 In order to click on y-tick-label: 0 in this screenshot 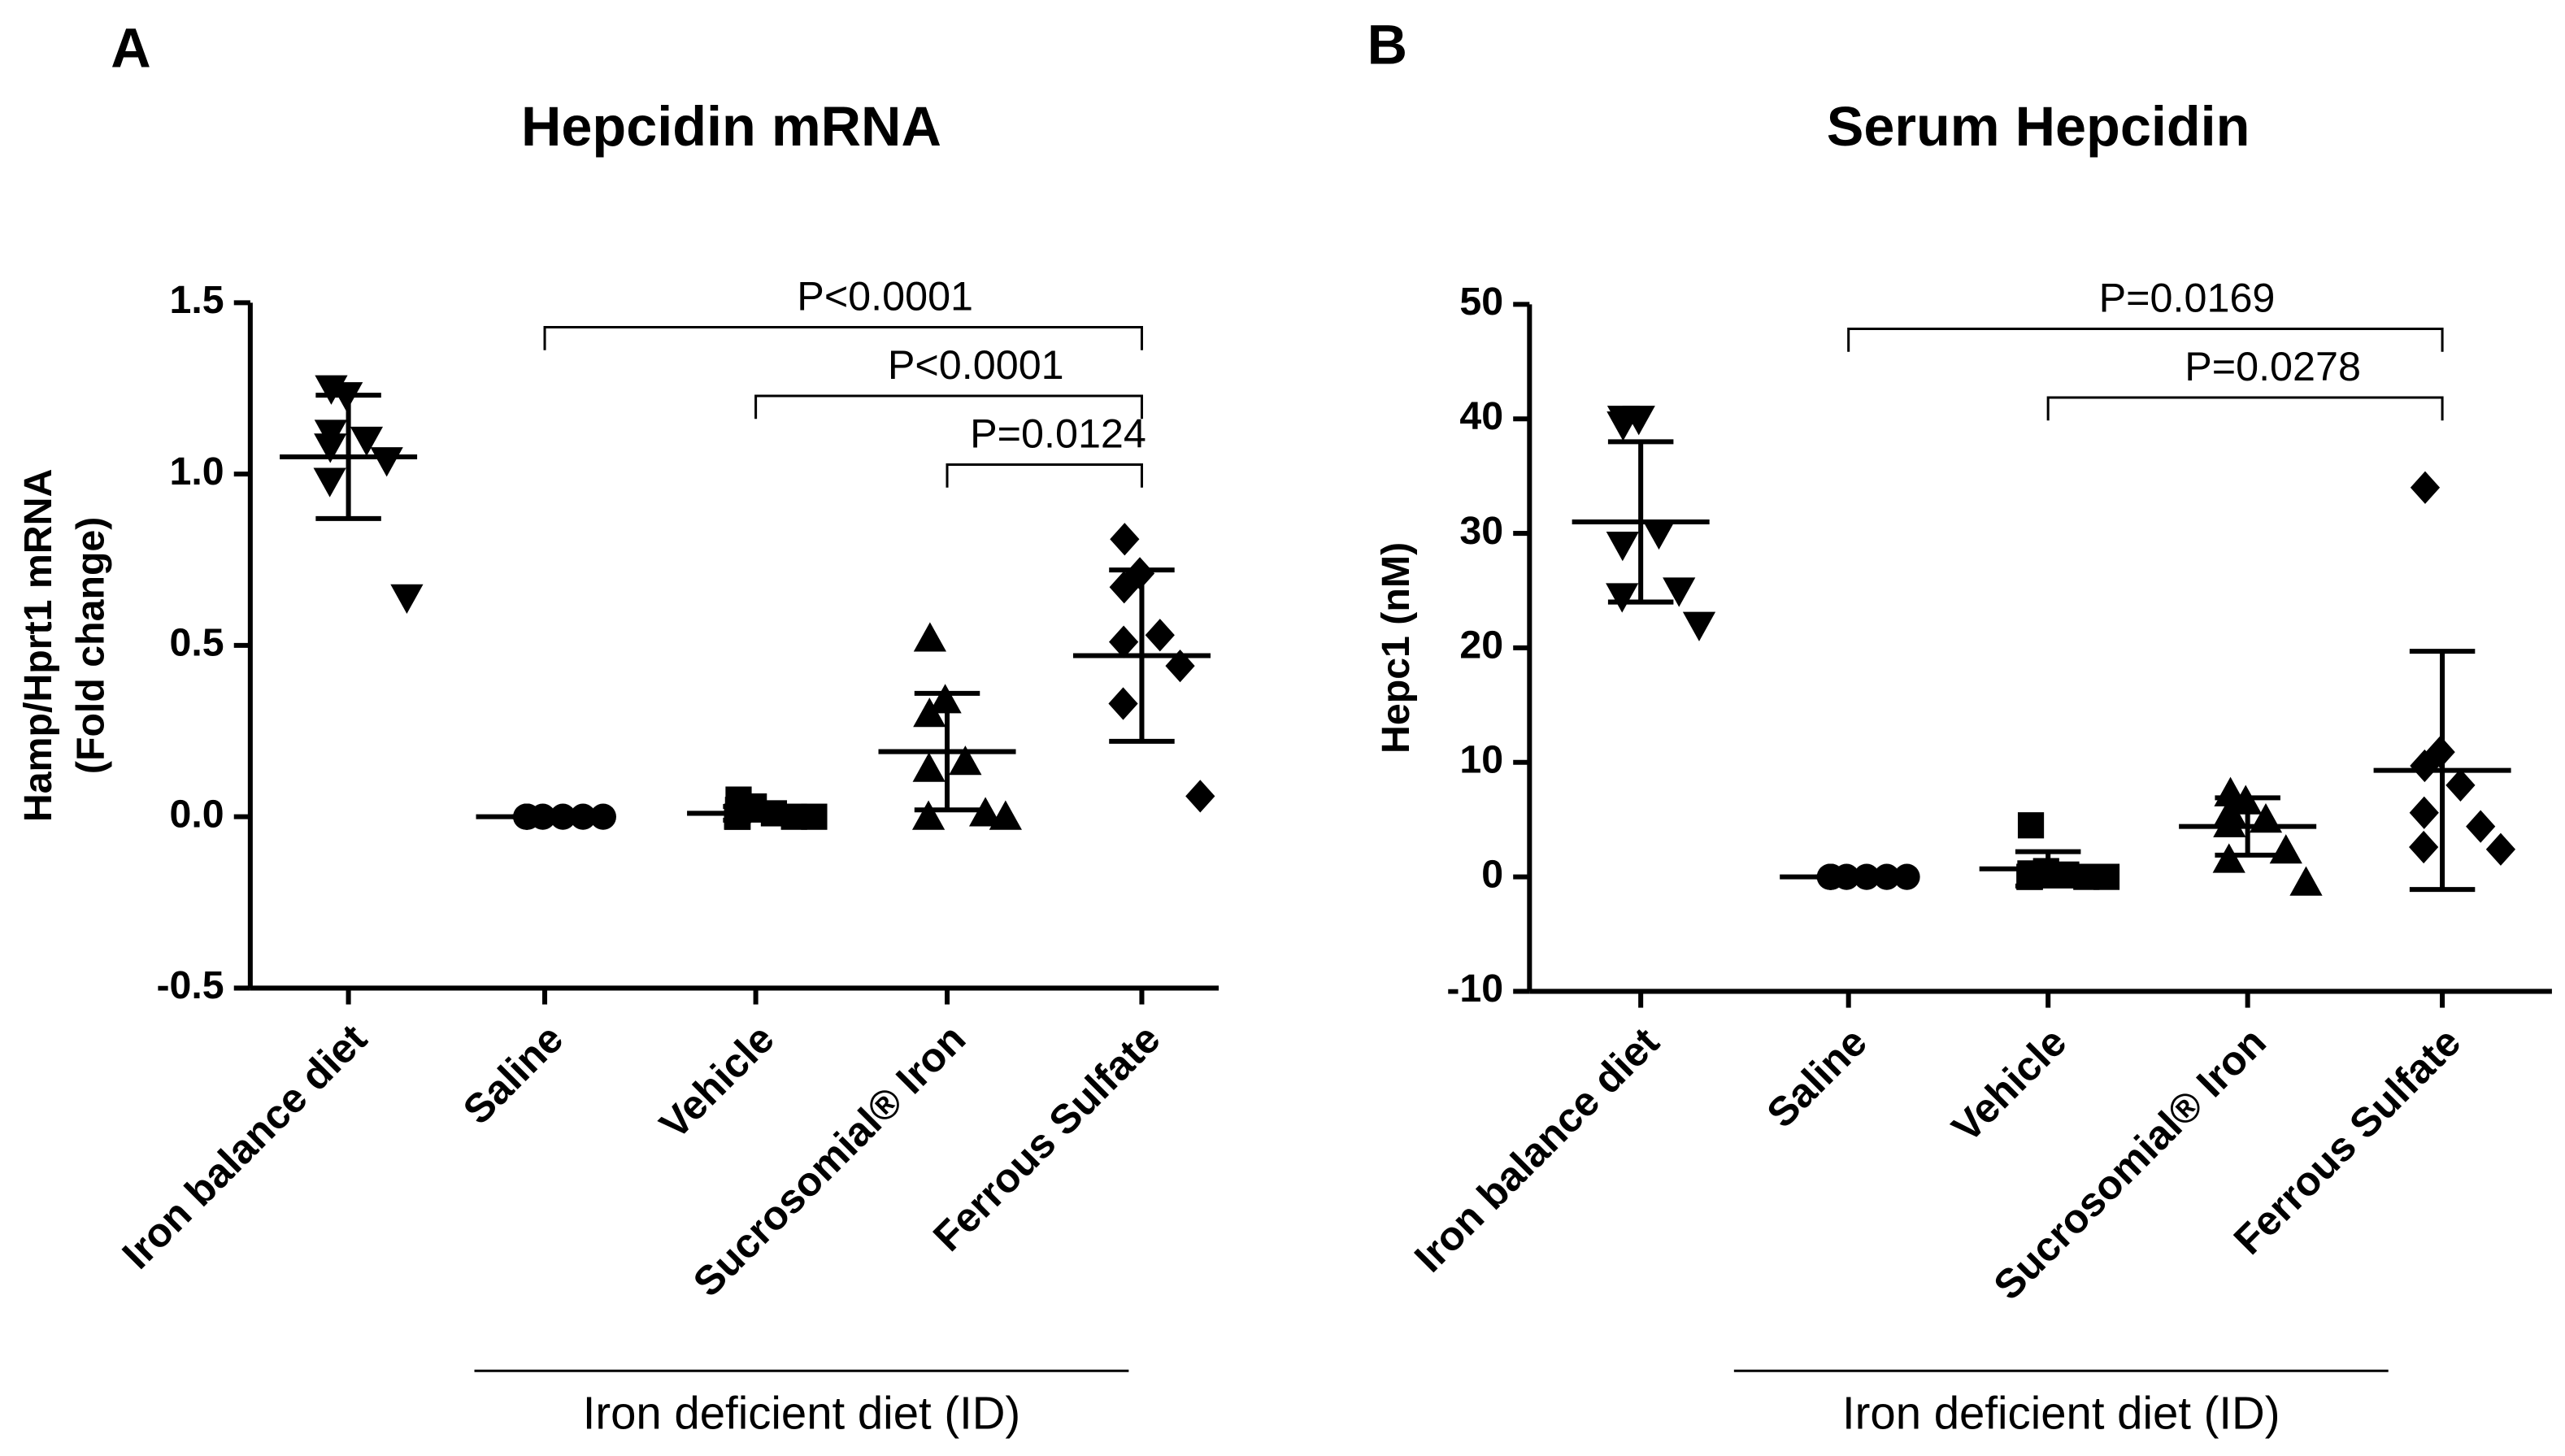, I will do `click(1492, 874)`.